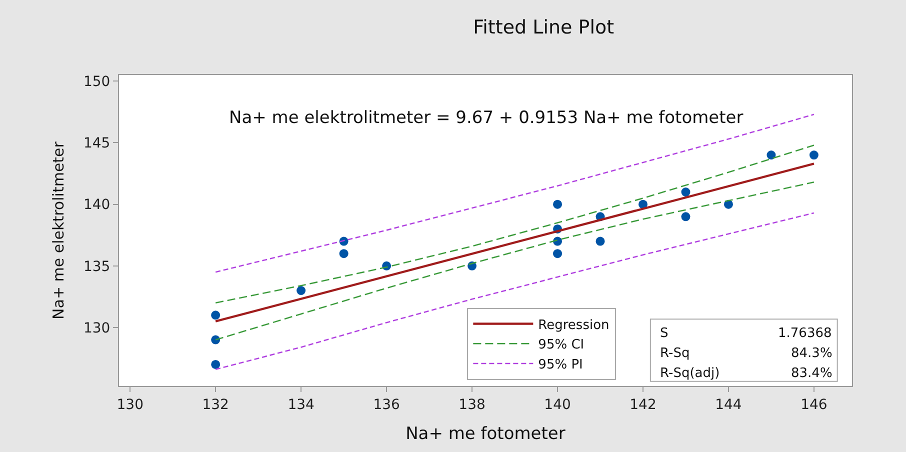 The image size is (906, 452). What do you see at coordinates (814, 404) in the screenshot?
I see `x-tick-label: 146` at bounding box center [814, 404].